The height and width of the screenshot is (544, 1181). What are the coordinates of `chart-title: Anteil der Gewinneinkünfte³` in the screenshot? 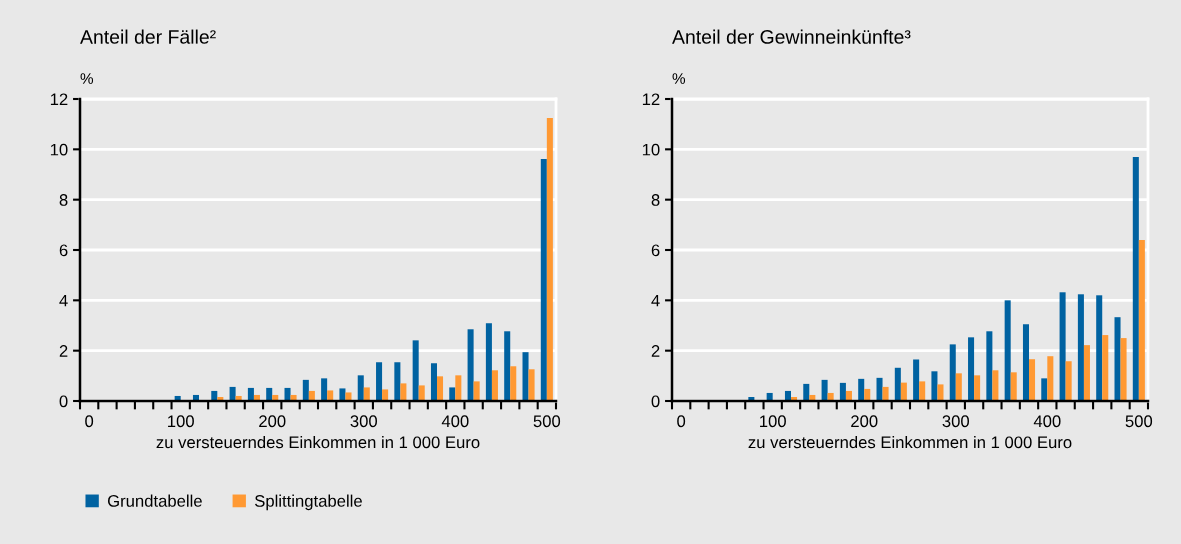 It's located at (791, 36).